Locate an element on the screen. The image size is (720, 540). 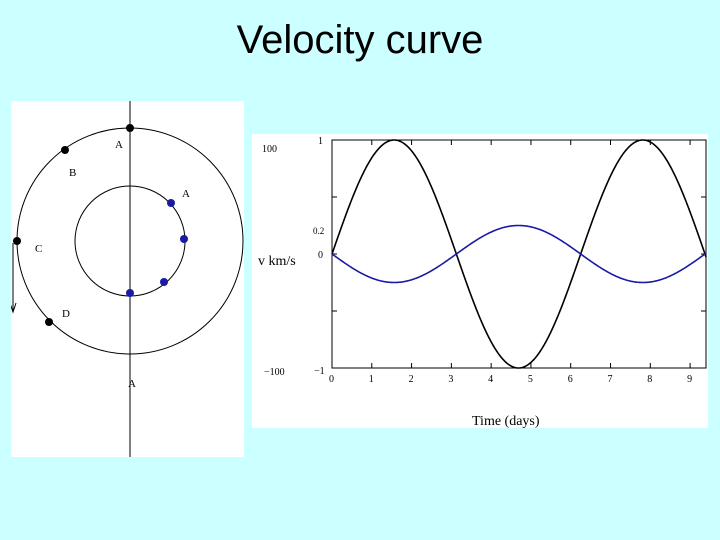
outer-label-c: C is located at coordinates (38, 249).